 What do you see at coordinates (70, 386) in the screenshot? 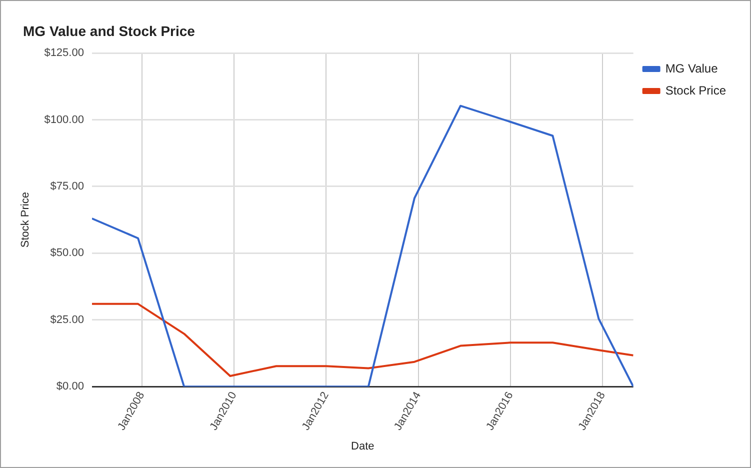
I see `y-tick-label: $0.00` at bounding box center [70, 386].